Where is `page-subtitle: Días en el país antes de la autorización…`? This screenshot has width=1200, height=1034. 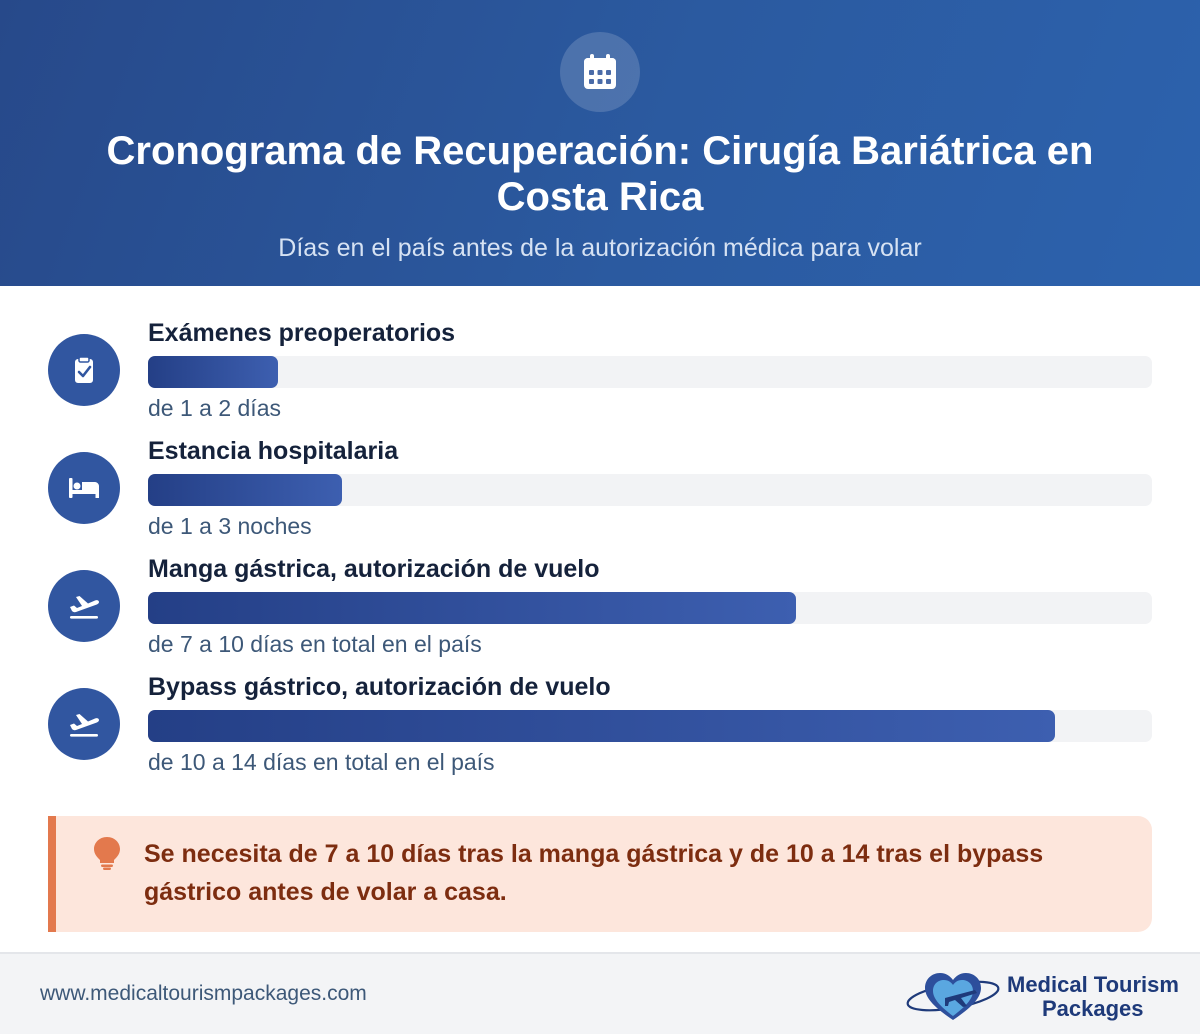 page-subtitle: Días en el país antes de la autorización… is located at coordinates (600, 248).